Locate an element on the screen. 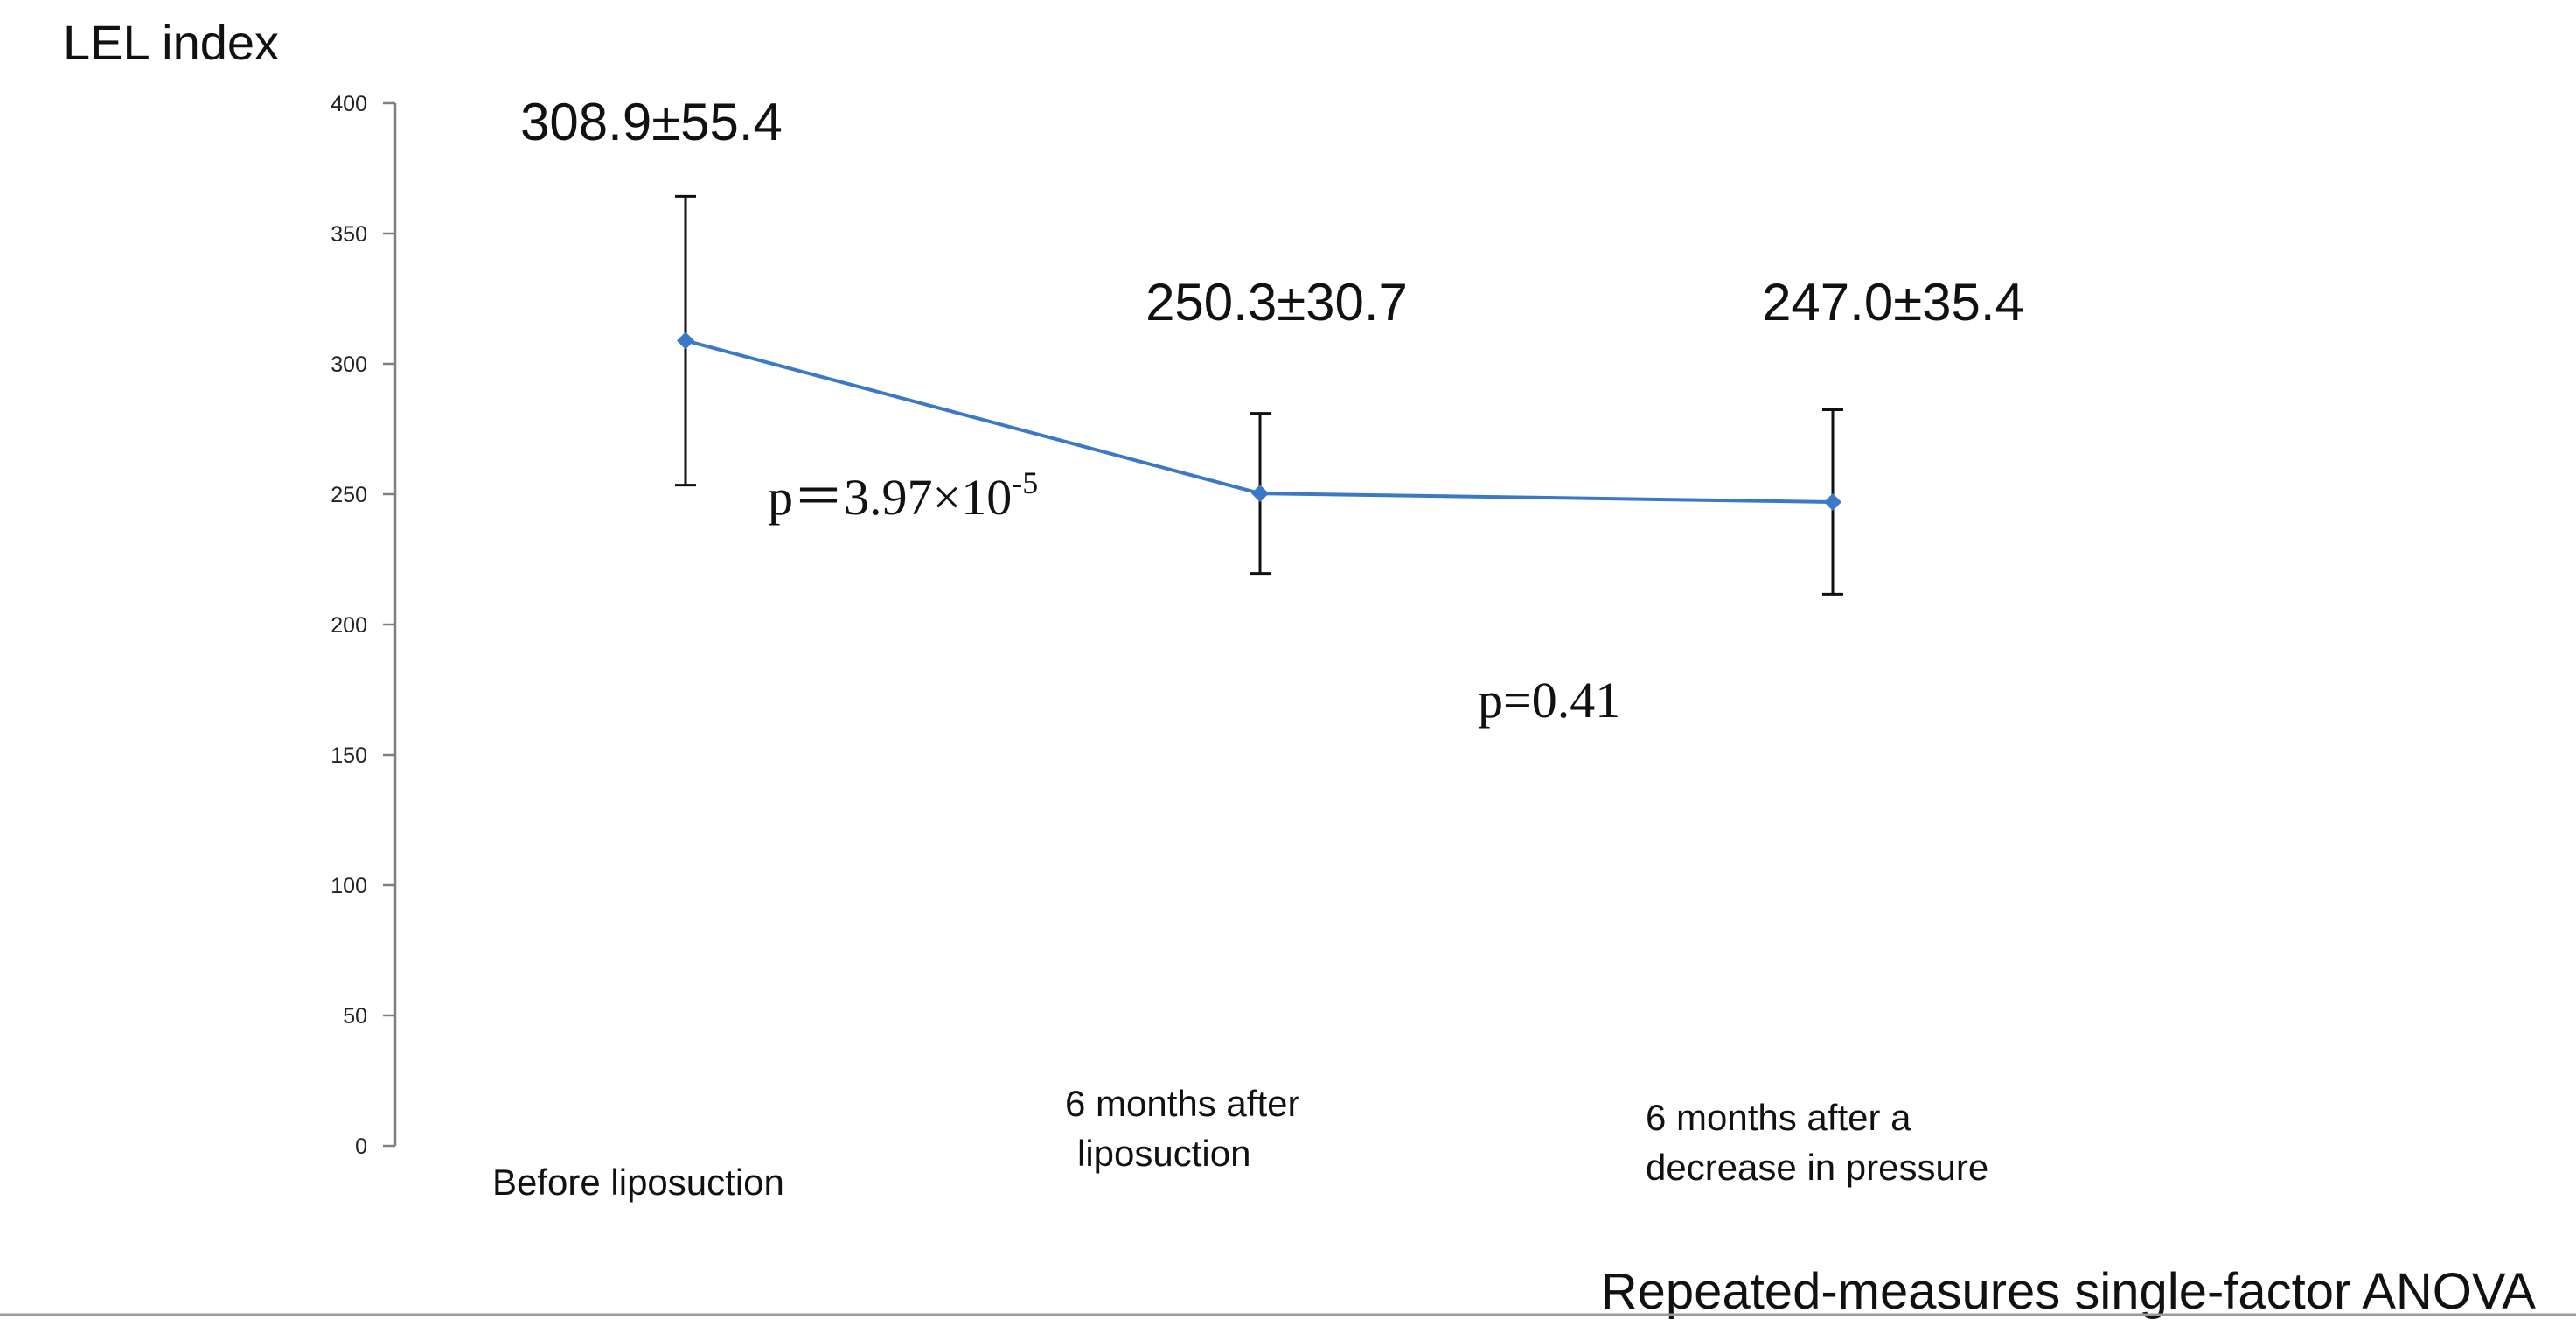 This screenshot has height=1326, width=2576. value-labels: 308.9±55.4 250.3±30.7 247.0±35.4 is located at coordinates (1272, 212).